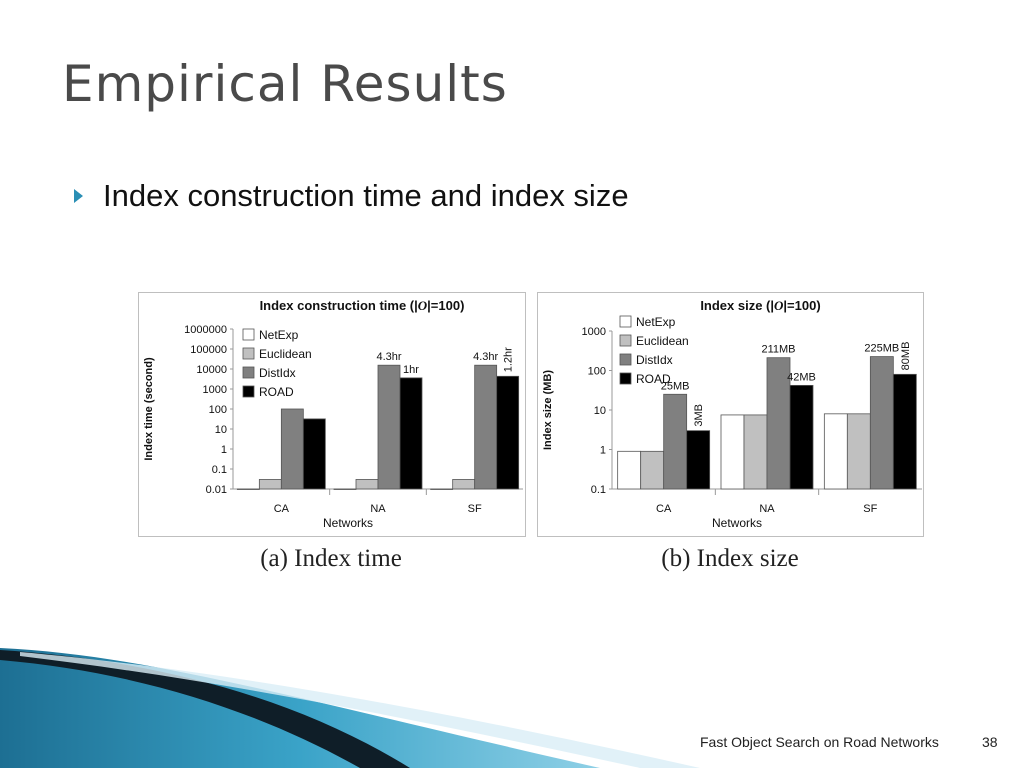 This screenshot has height=768, width=1024. I want to click on annotation-label: 211MB, so click(778, 350).